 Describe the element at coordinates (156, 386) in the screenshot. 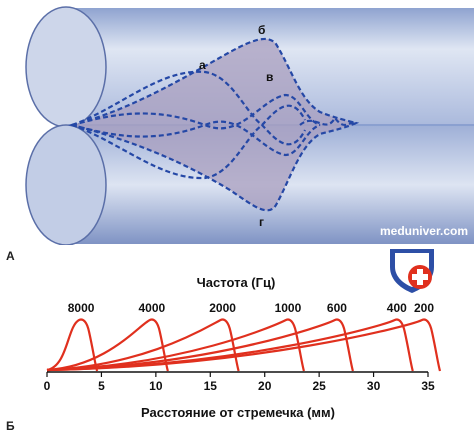

I see `x-tick-label: 10` at that location.